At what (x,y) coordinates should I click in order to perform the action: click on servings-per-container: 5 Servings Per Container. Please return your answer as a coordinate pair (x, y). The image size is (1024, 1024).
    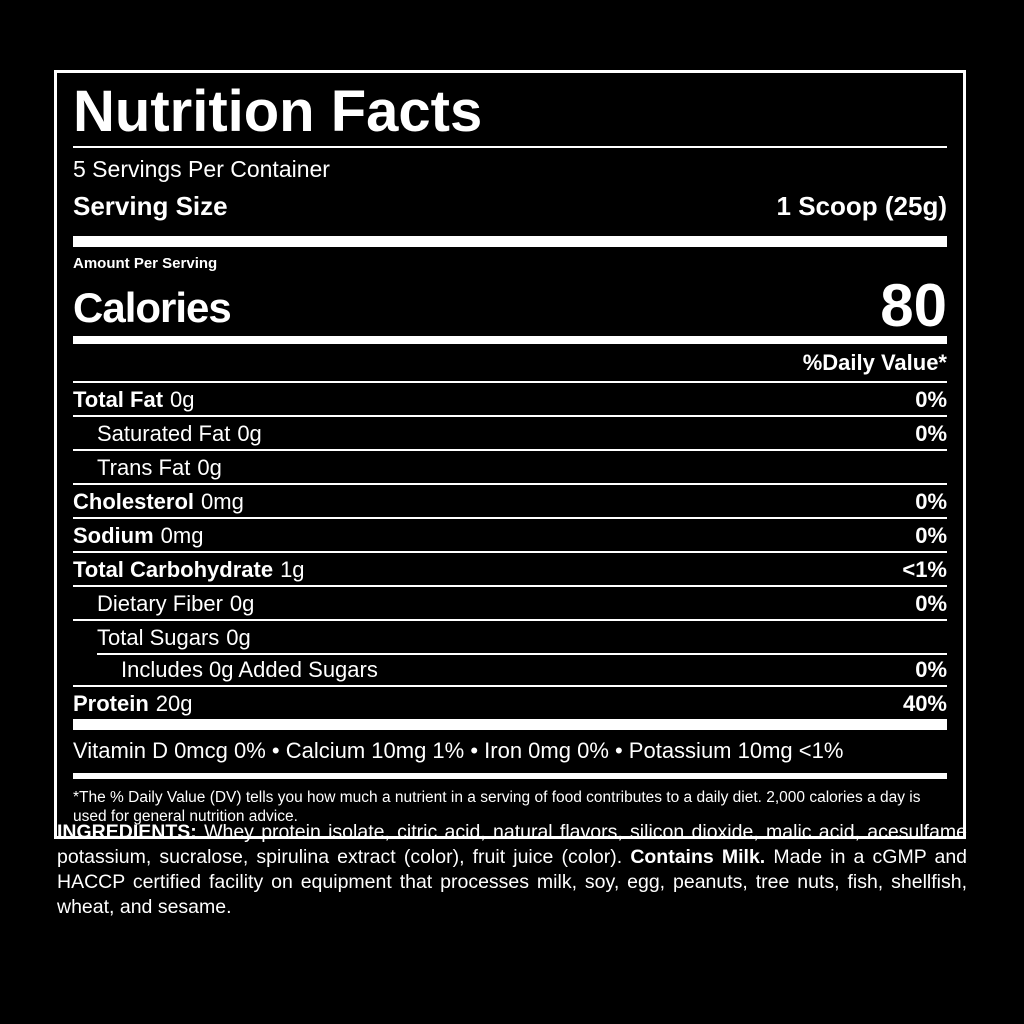
    Looking at the image, I should click on (201, 169).